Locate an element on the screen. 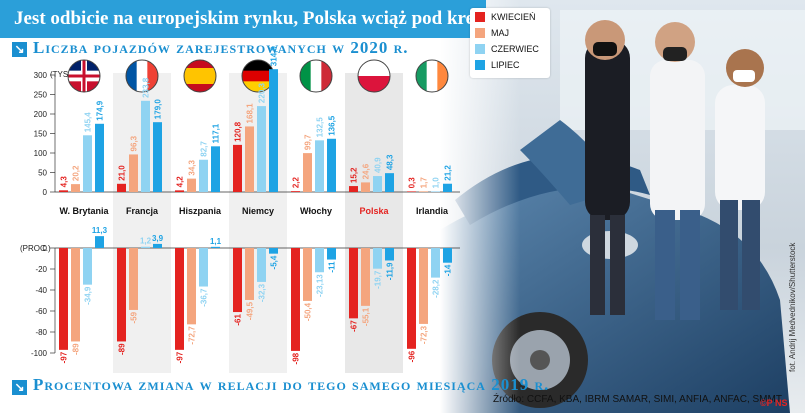  legend-label: KWIECIEŃ is located at coordinates (513, 16).